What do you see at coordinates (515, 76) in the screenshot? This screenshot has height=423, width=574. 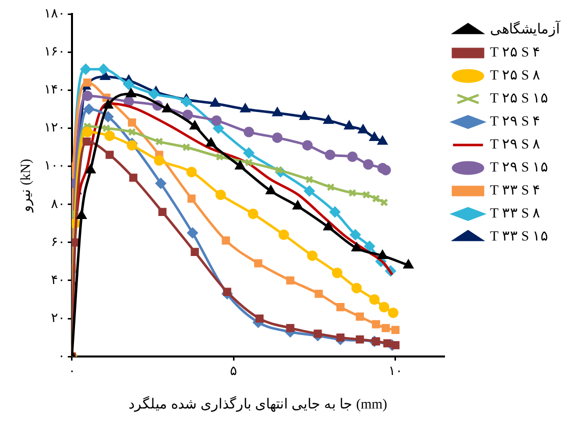 I see `legend-label: T ۲۵ S ۸` at bounding box center [515, 76].